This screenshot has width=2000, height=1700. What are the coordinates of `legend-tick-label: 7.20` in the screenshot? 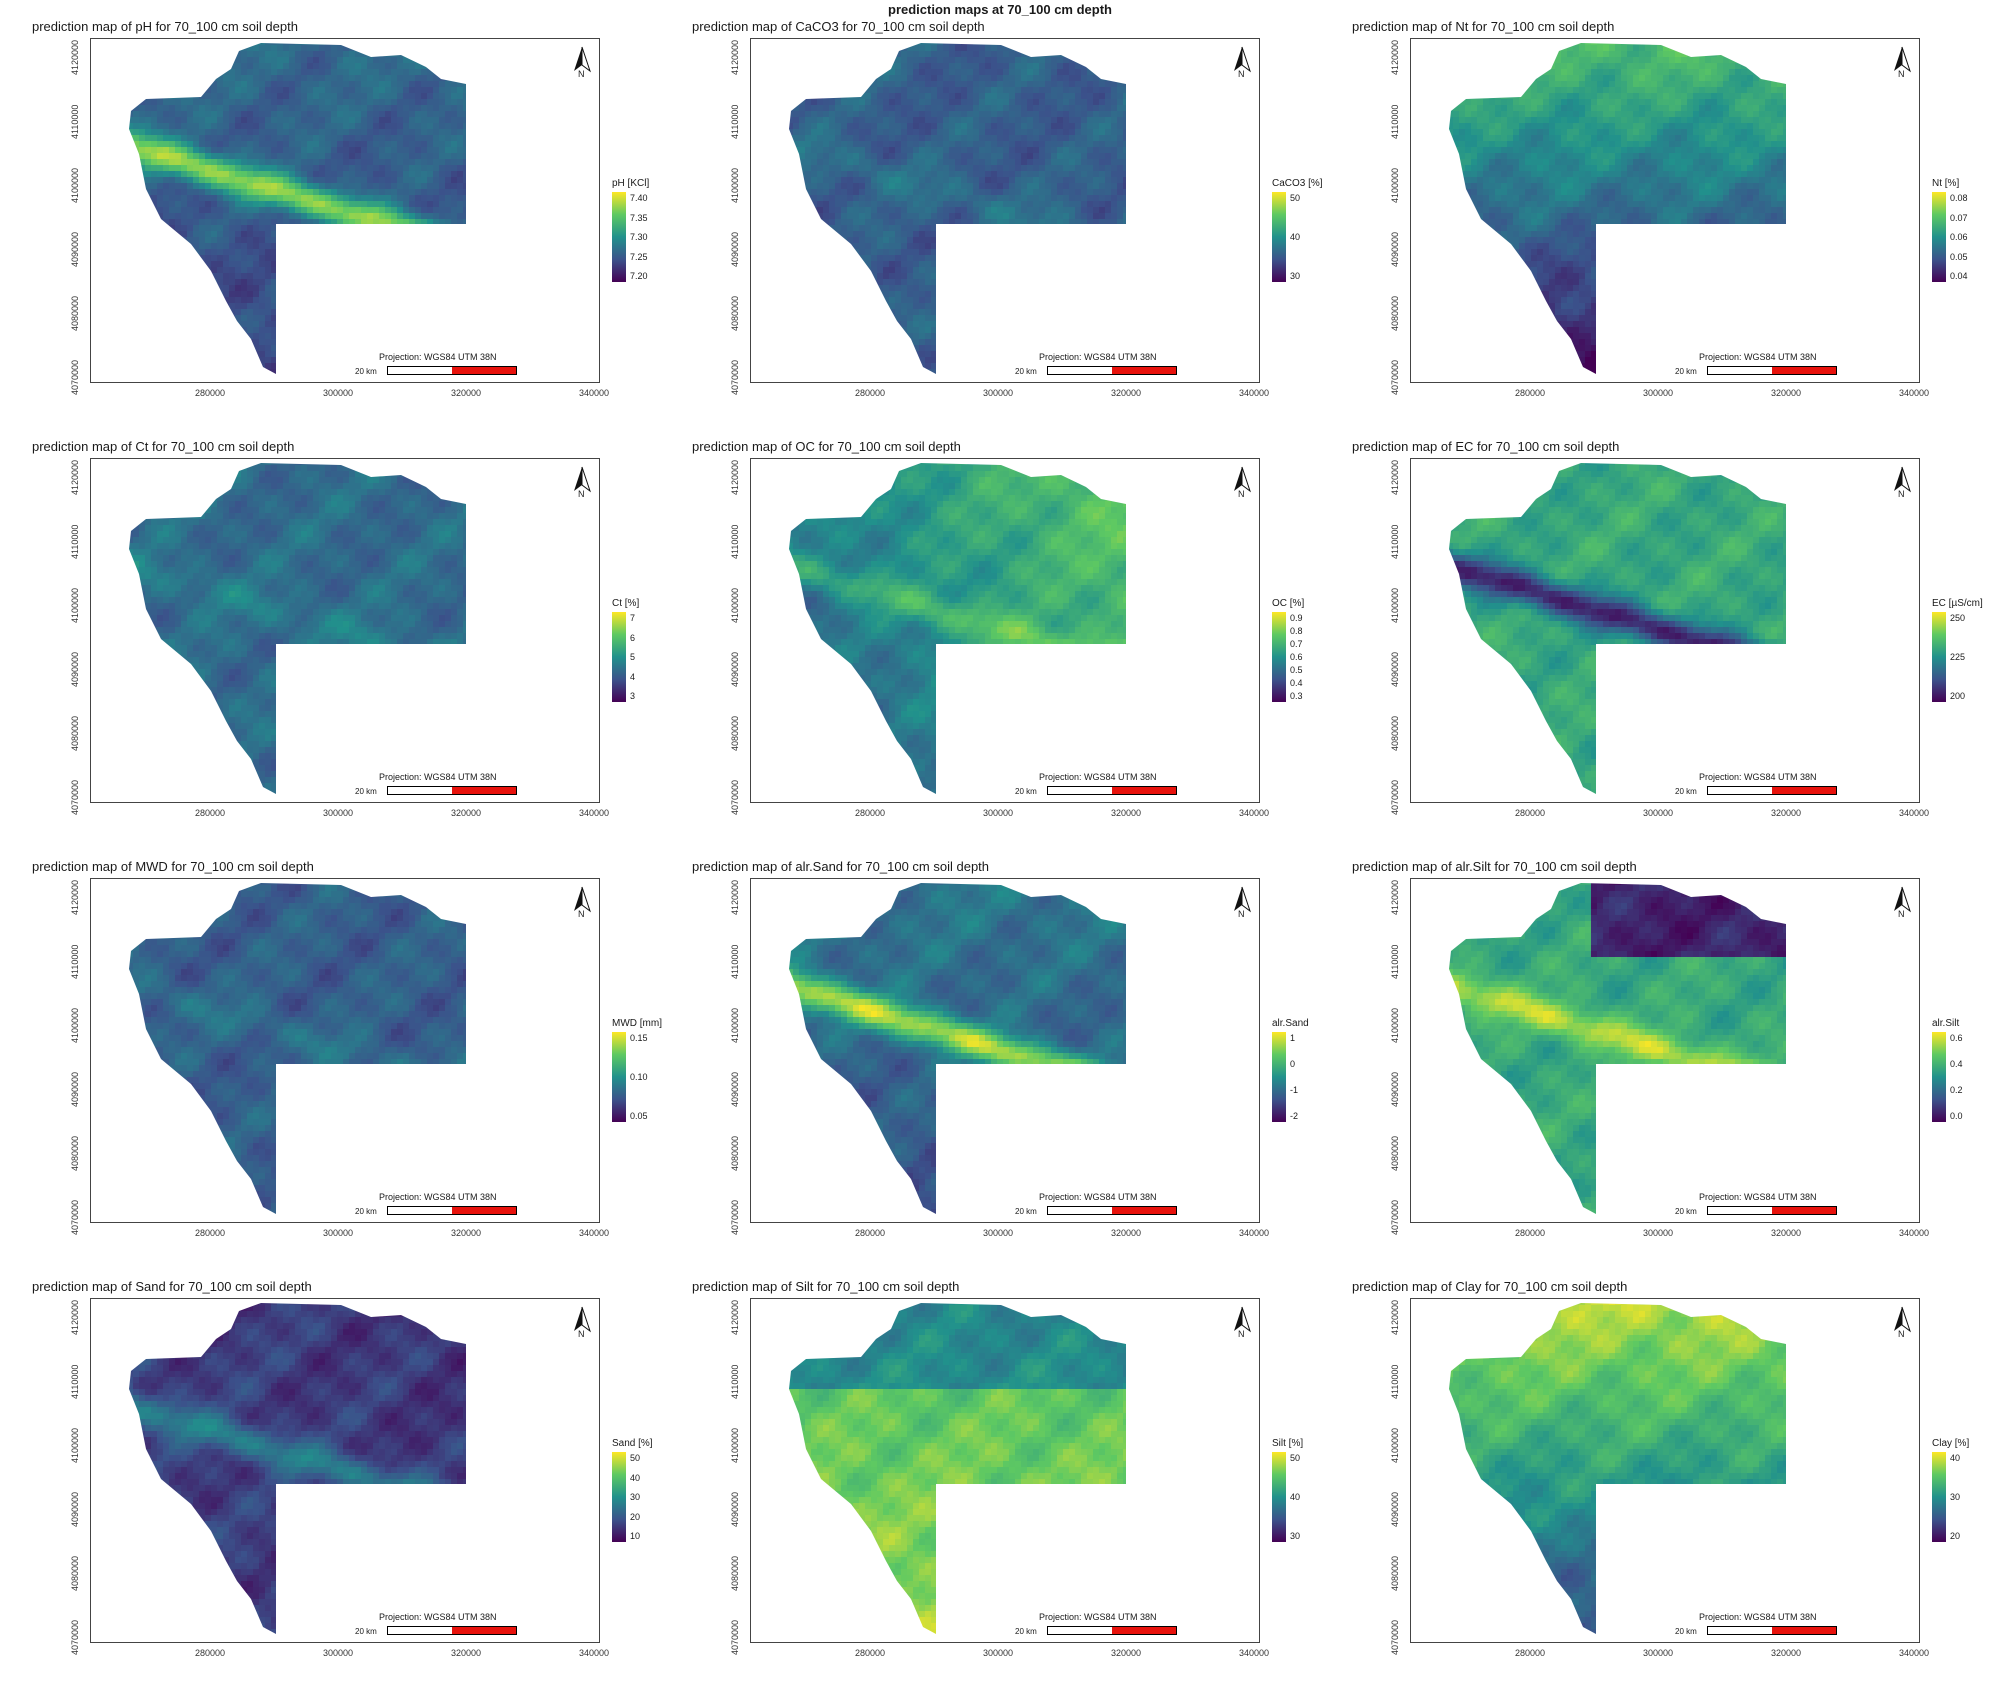 It's located at (639, 276).